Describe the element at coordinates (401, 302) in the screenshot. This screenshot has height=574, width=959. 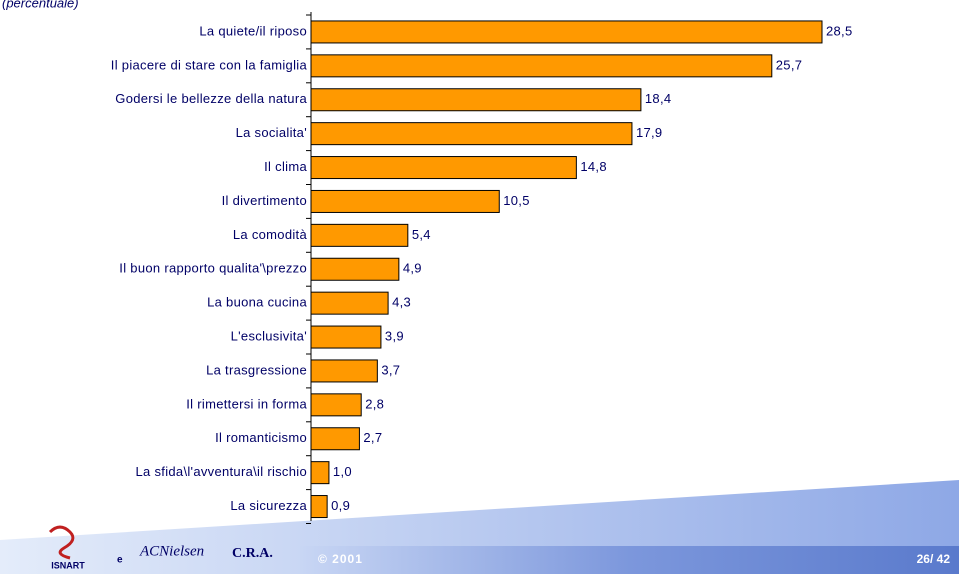
I see `value-label: 4,3` at that location.